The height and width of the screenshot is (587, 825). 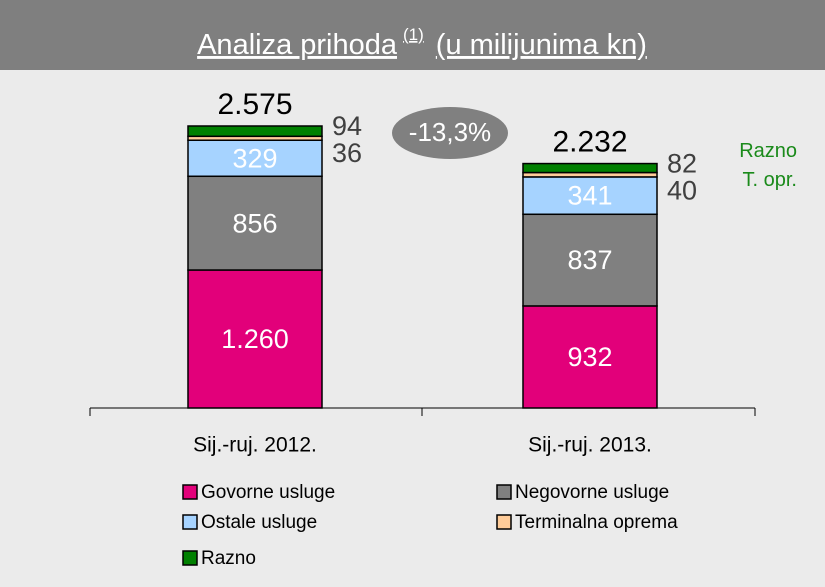 I want to click on side-label: Razno, so click(x=768, y=151).